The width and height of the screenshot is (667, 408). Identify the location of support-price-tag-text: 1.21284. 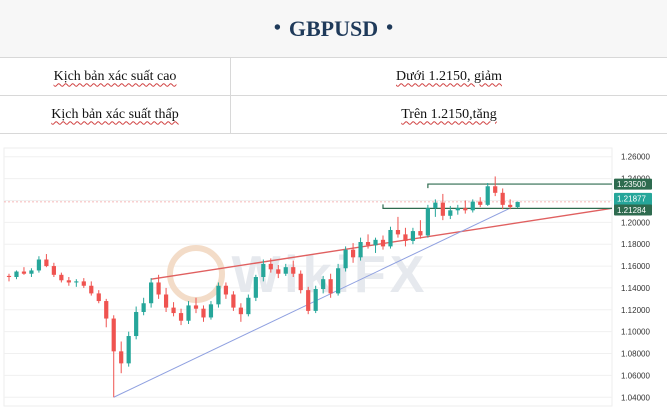
(631, 210).